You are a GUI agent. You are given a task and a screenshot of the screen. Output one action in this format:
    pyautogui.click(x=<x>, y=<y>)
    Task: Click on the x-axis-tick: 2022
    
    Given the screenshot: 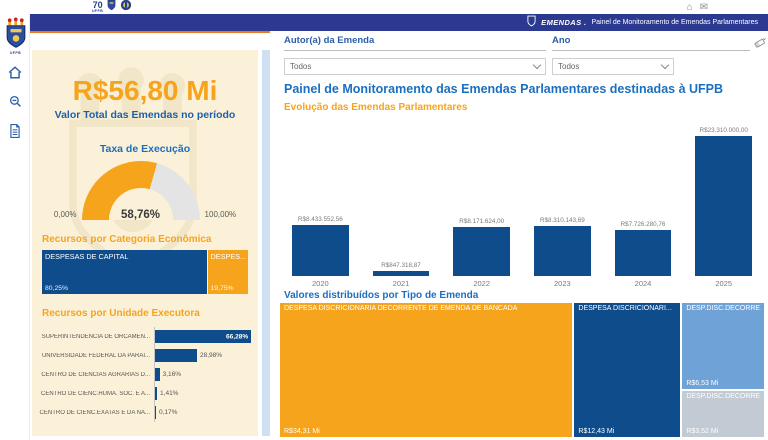 What is the action you would take?
    pyautogui.click(x=482, y=283)
    